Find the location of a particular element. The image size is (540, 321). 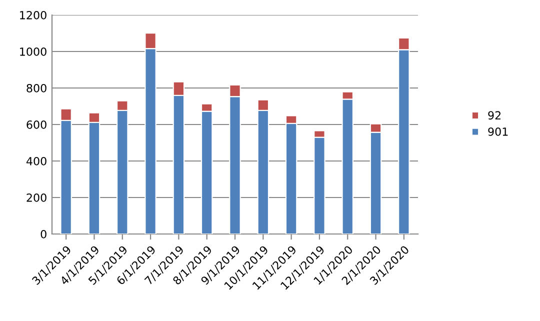

legend-label: 901 is located at coordinates (498, 131).